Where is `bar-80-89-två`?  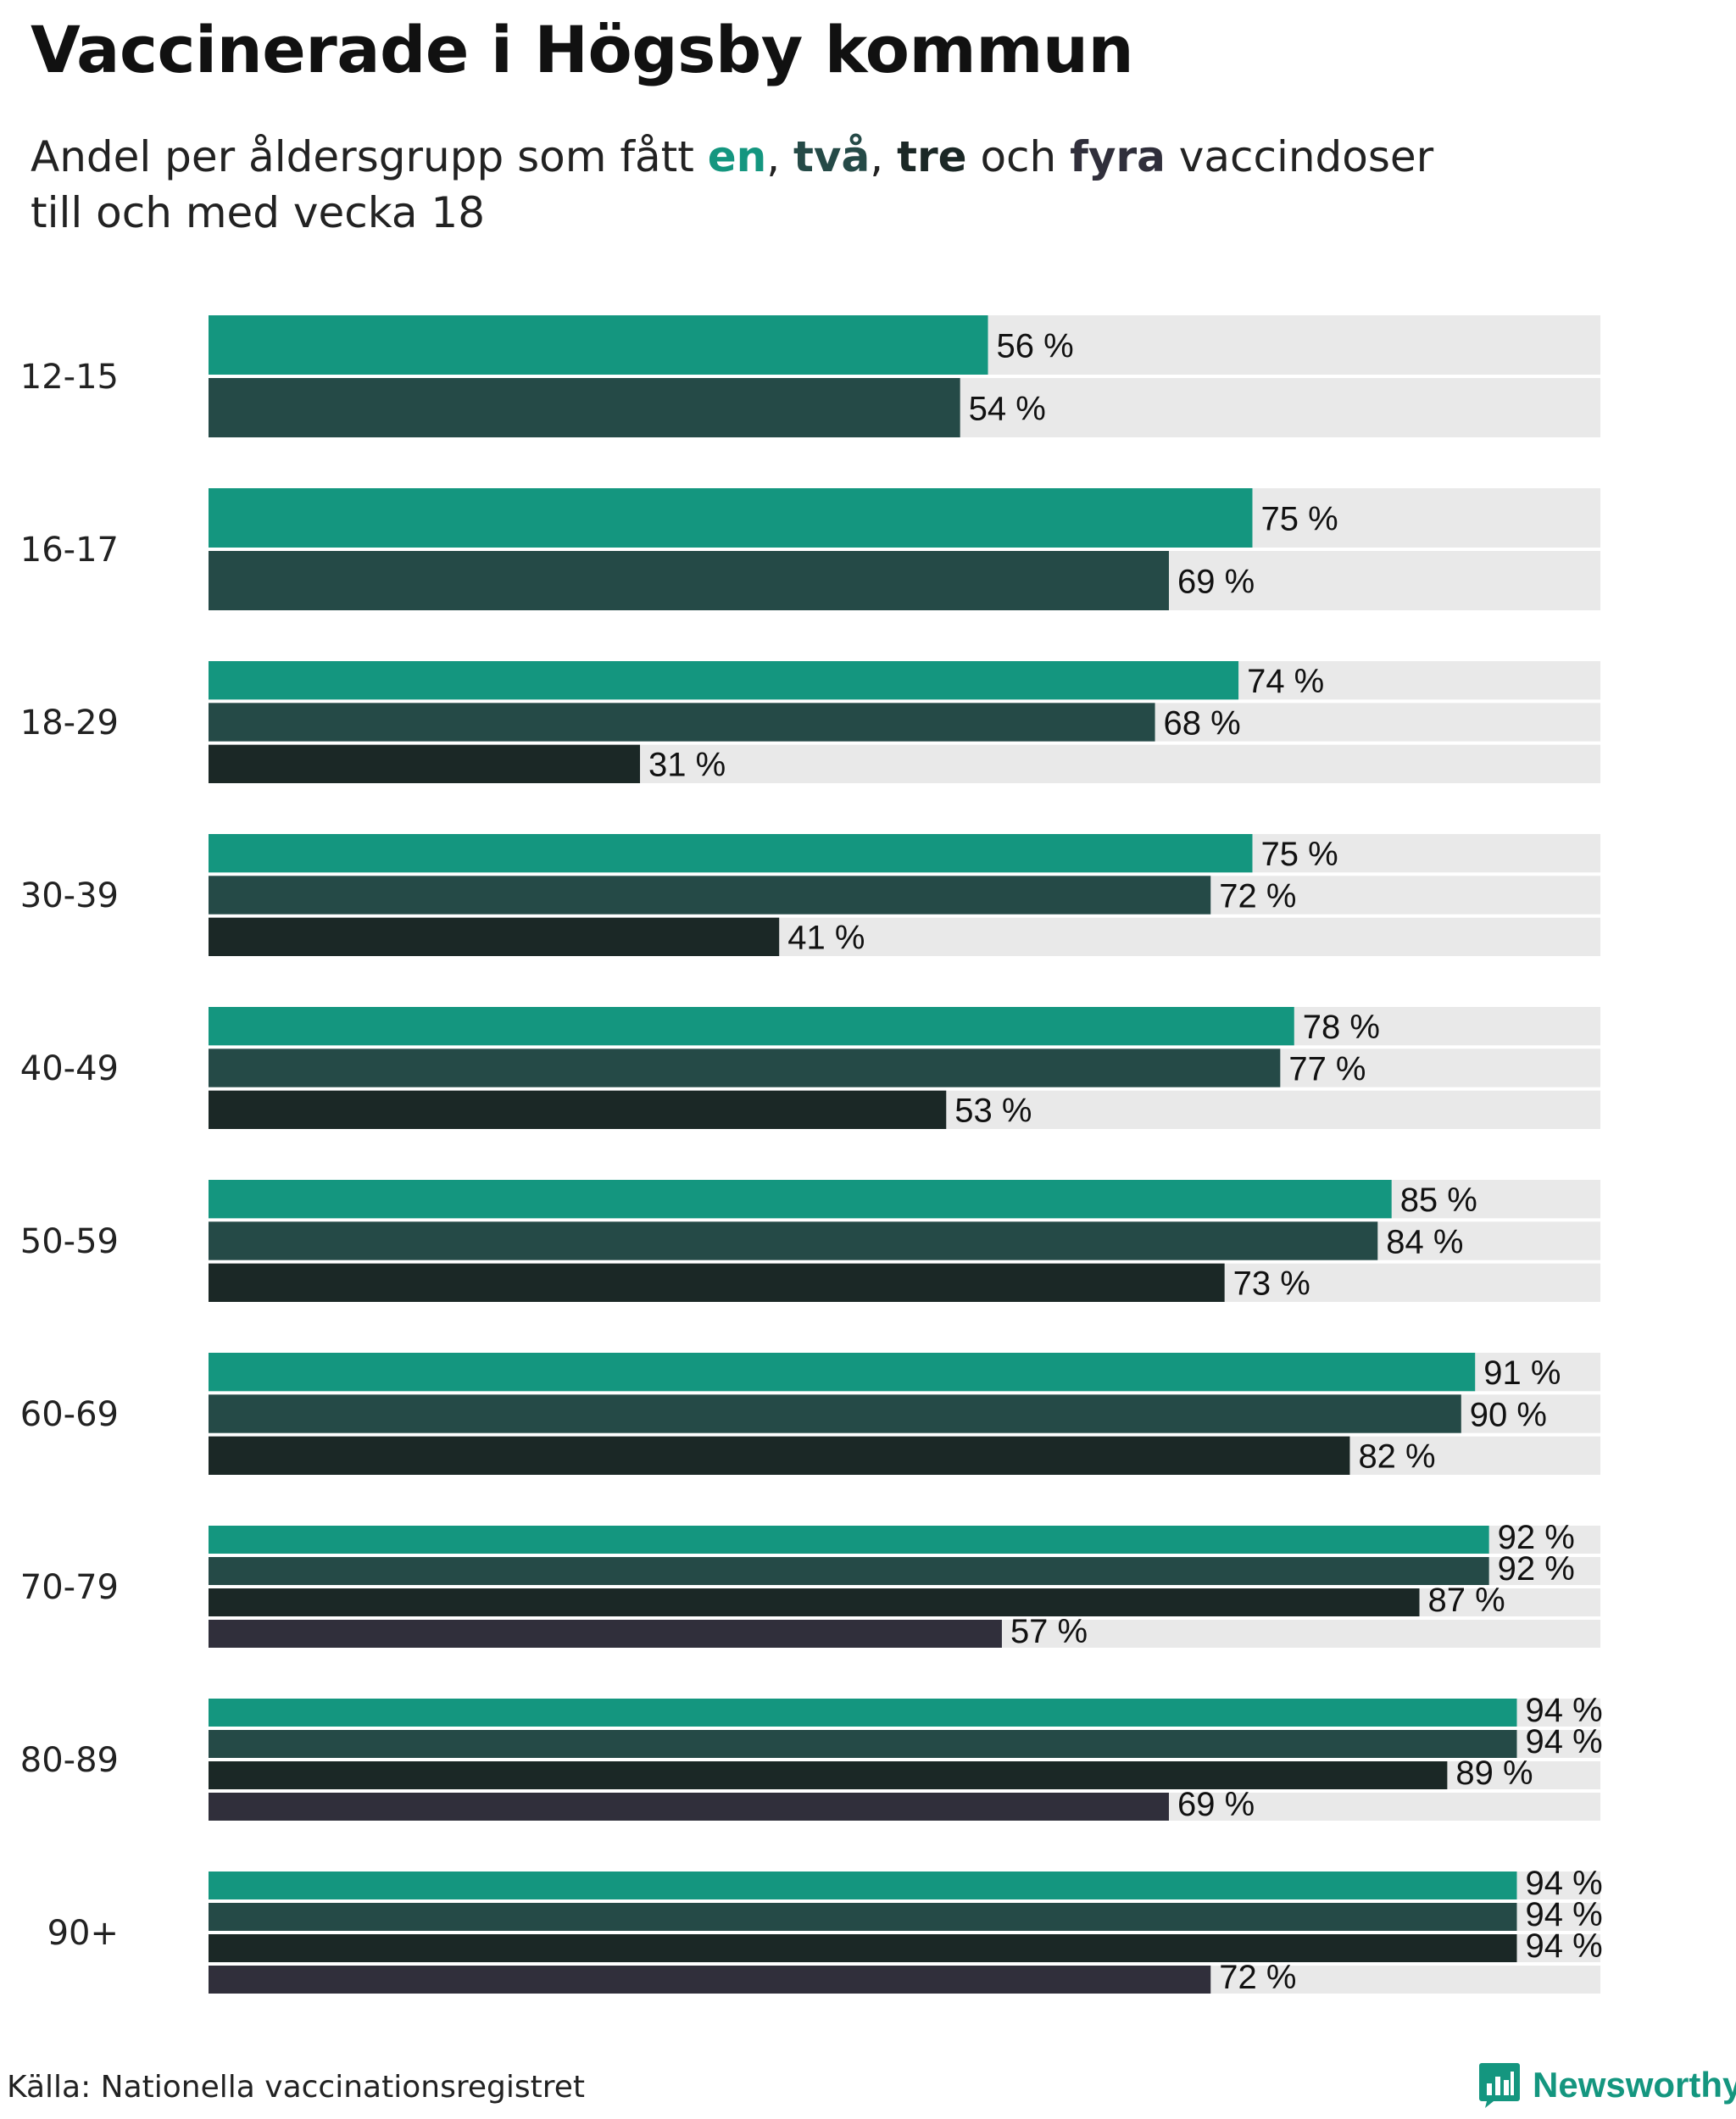 bar-80-89-två is located at coordinates (863, 1744).